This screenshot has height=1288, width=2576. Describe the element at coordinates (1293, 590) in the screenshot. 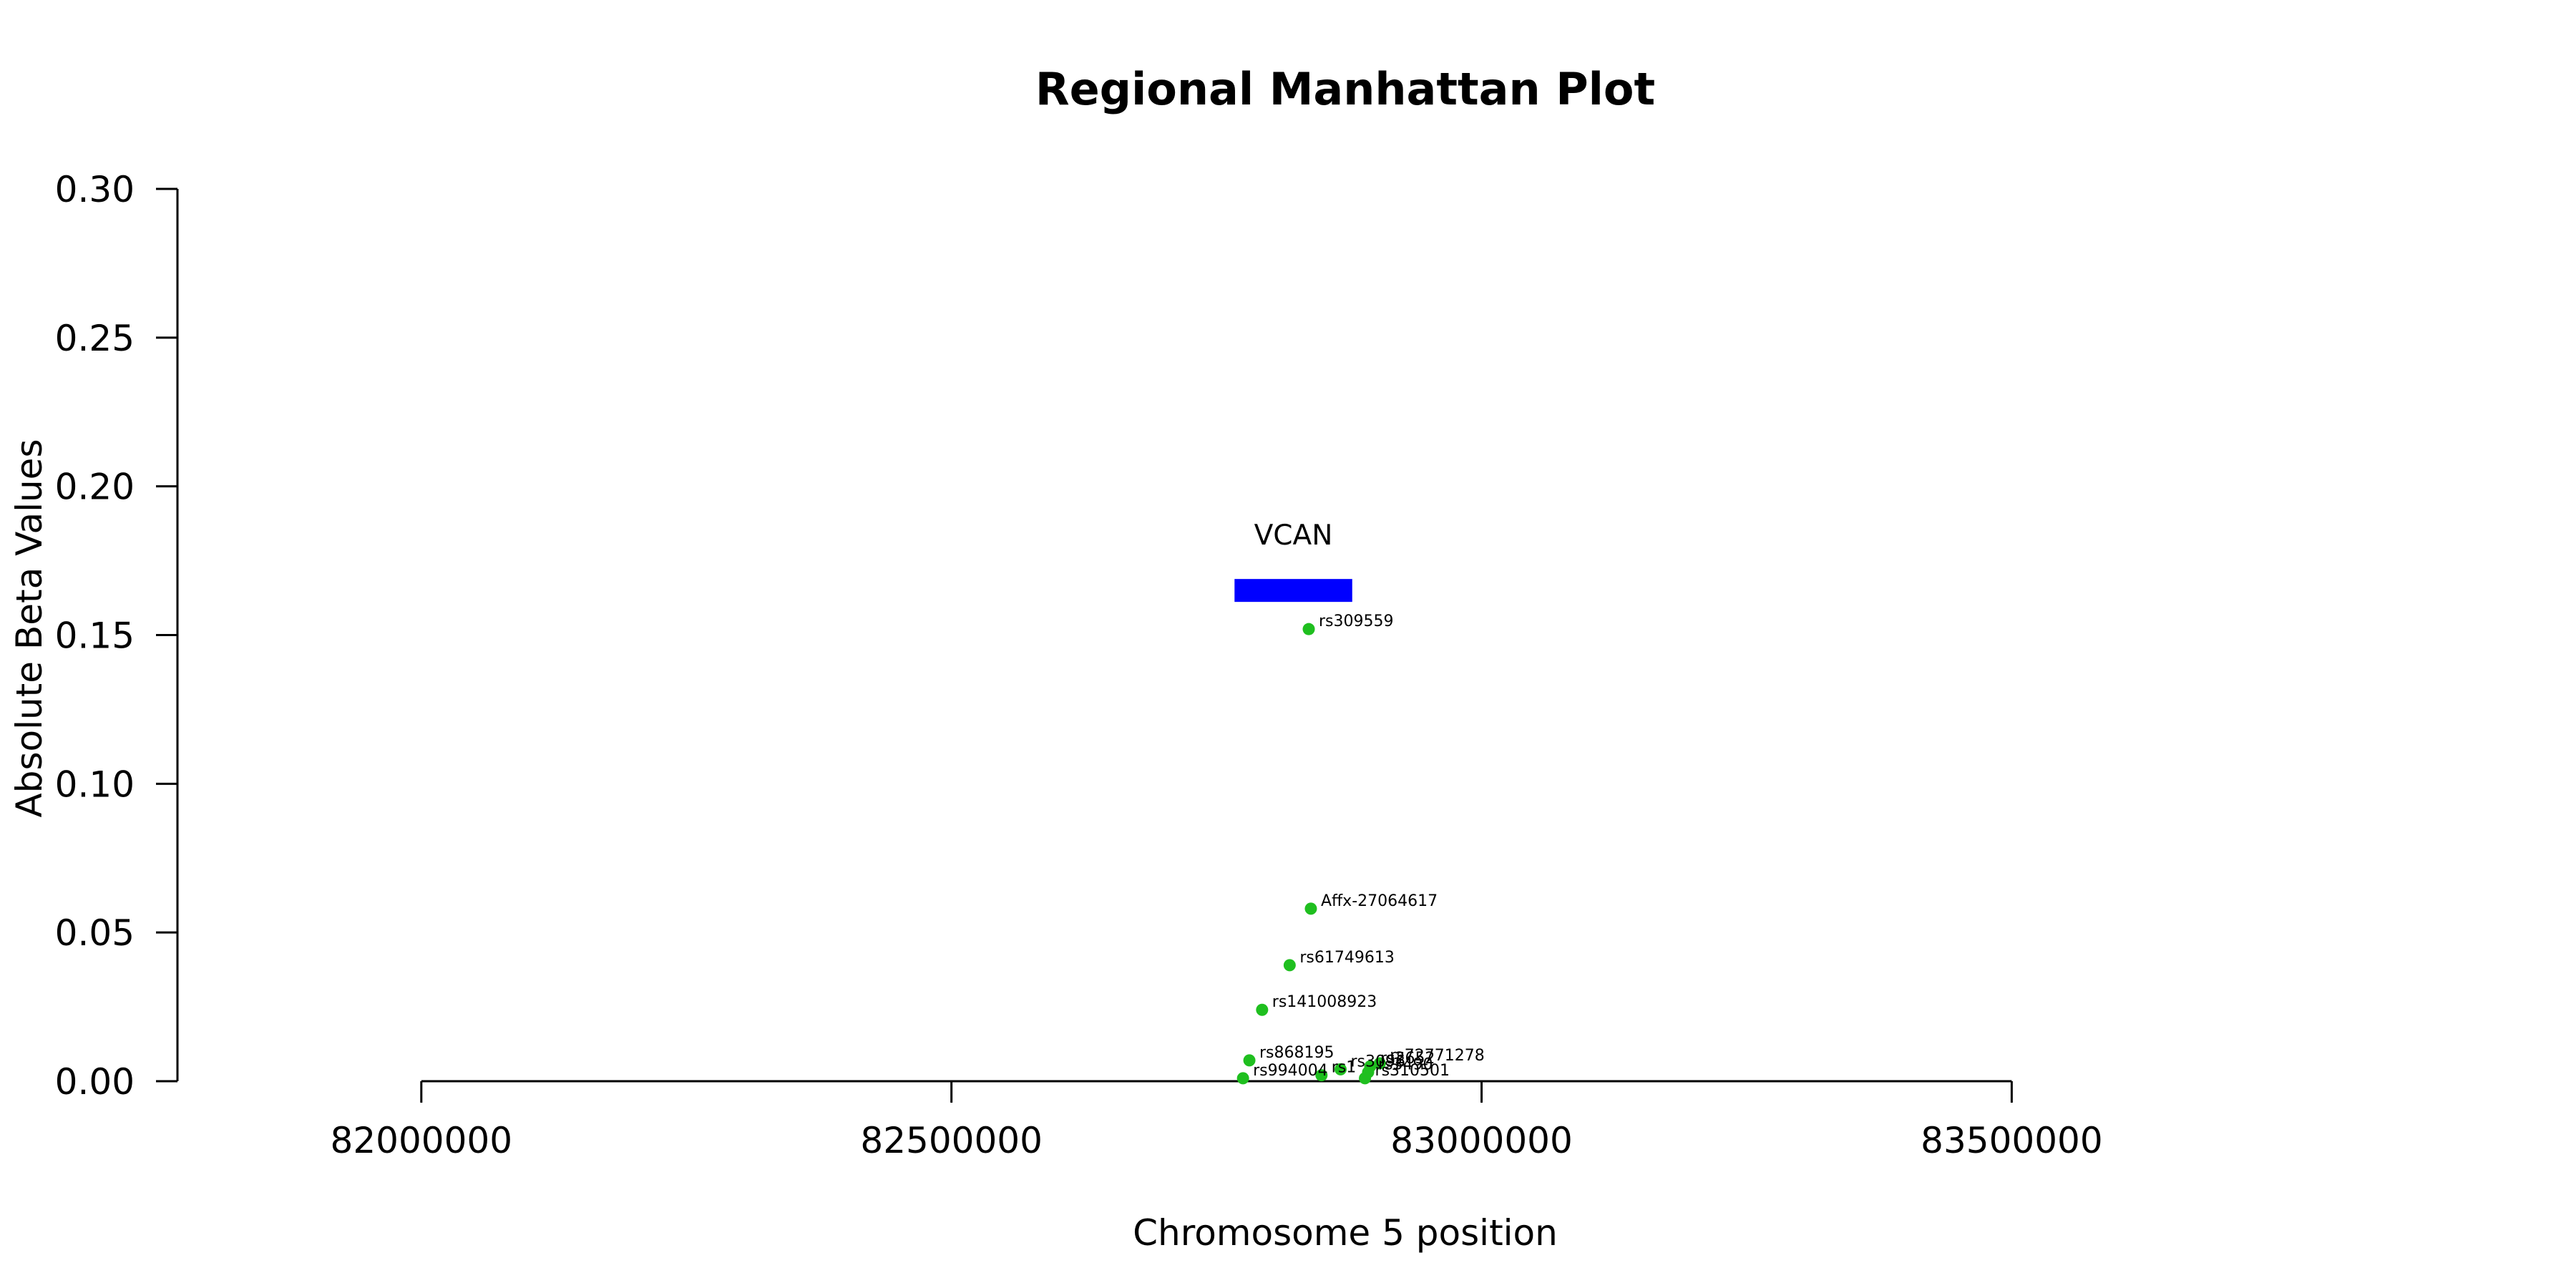

I see `gene-bar` at that location.